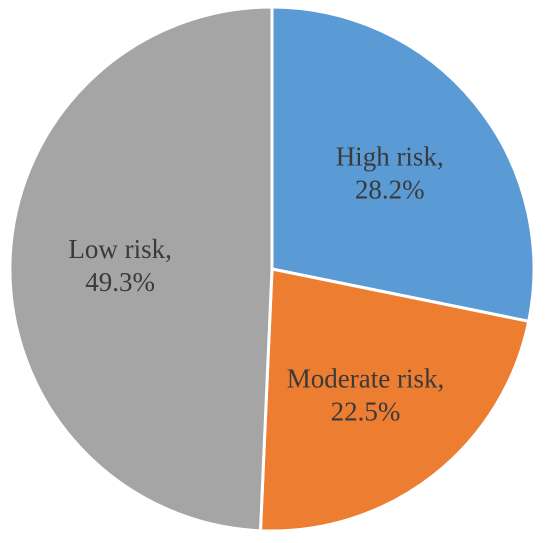 Image resolution: width=550 pixels, height=543 pixels. What do you see at coordinates (120, 249) in the screenshot?
I see `data-label-category: Low risk,` at bounding box center [120, 249].